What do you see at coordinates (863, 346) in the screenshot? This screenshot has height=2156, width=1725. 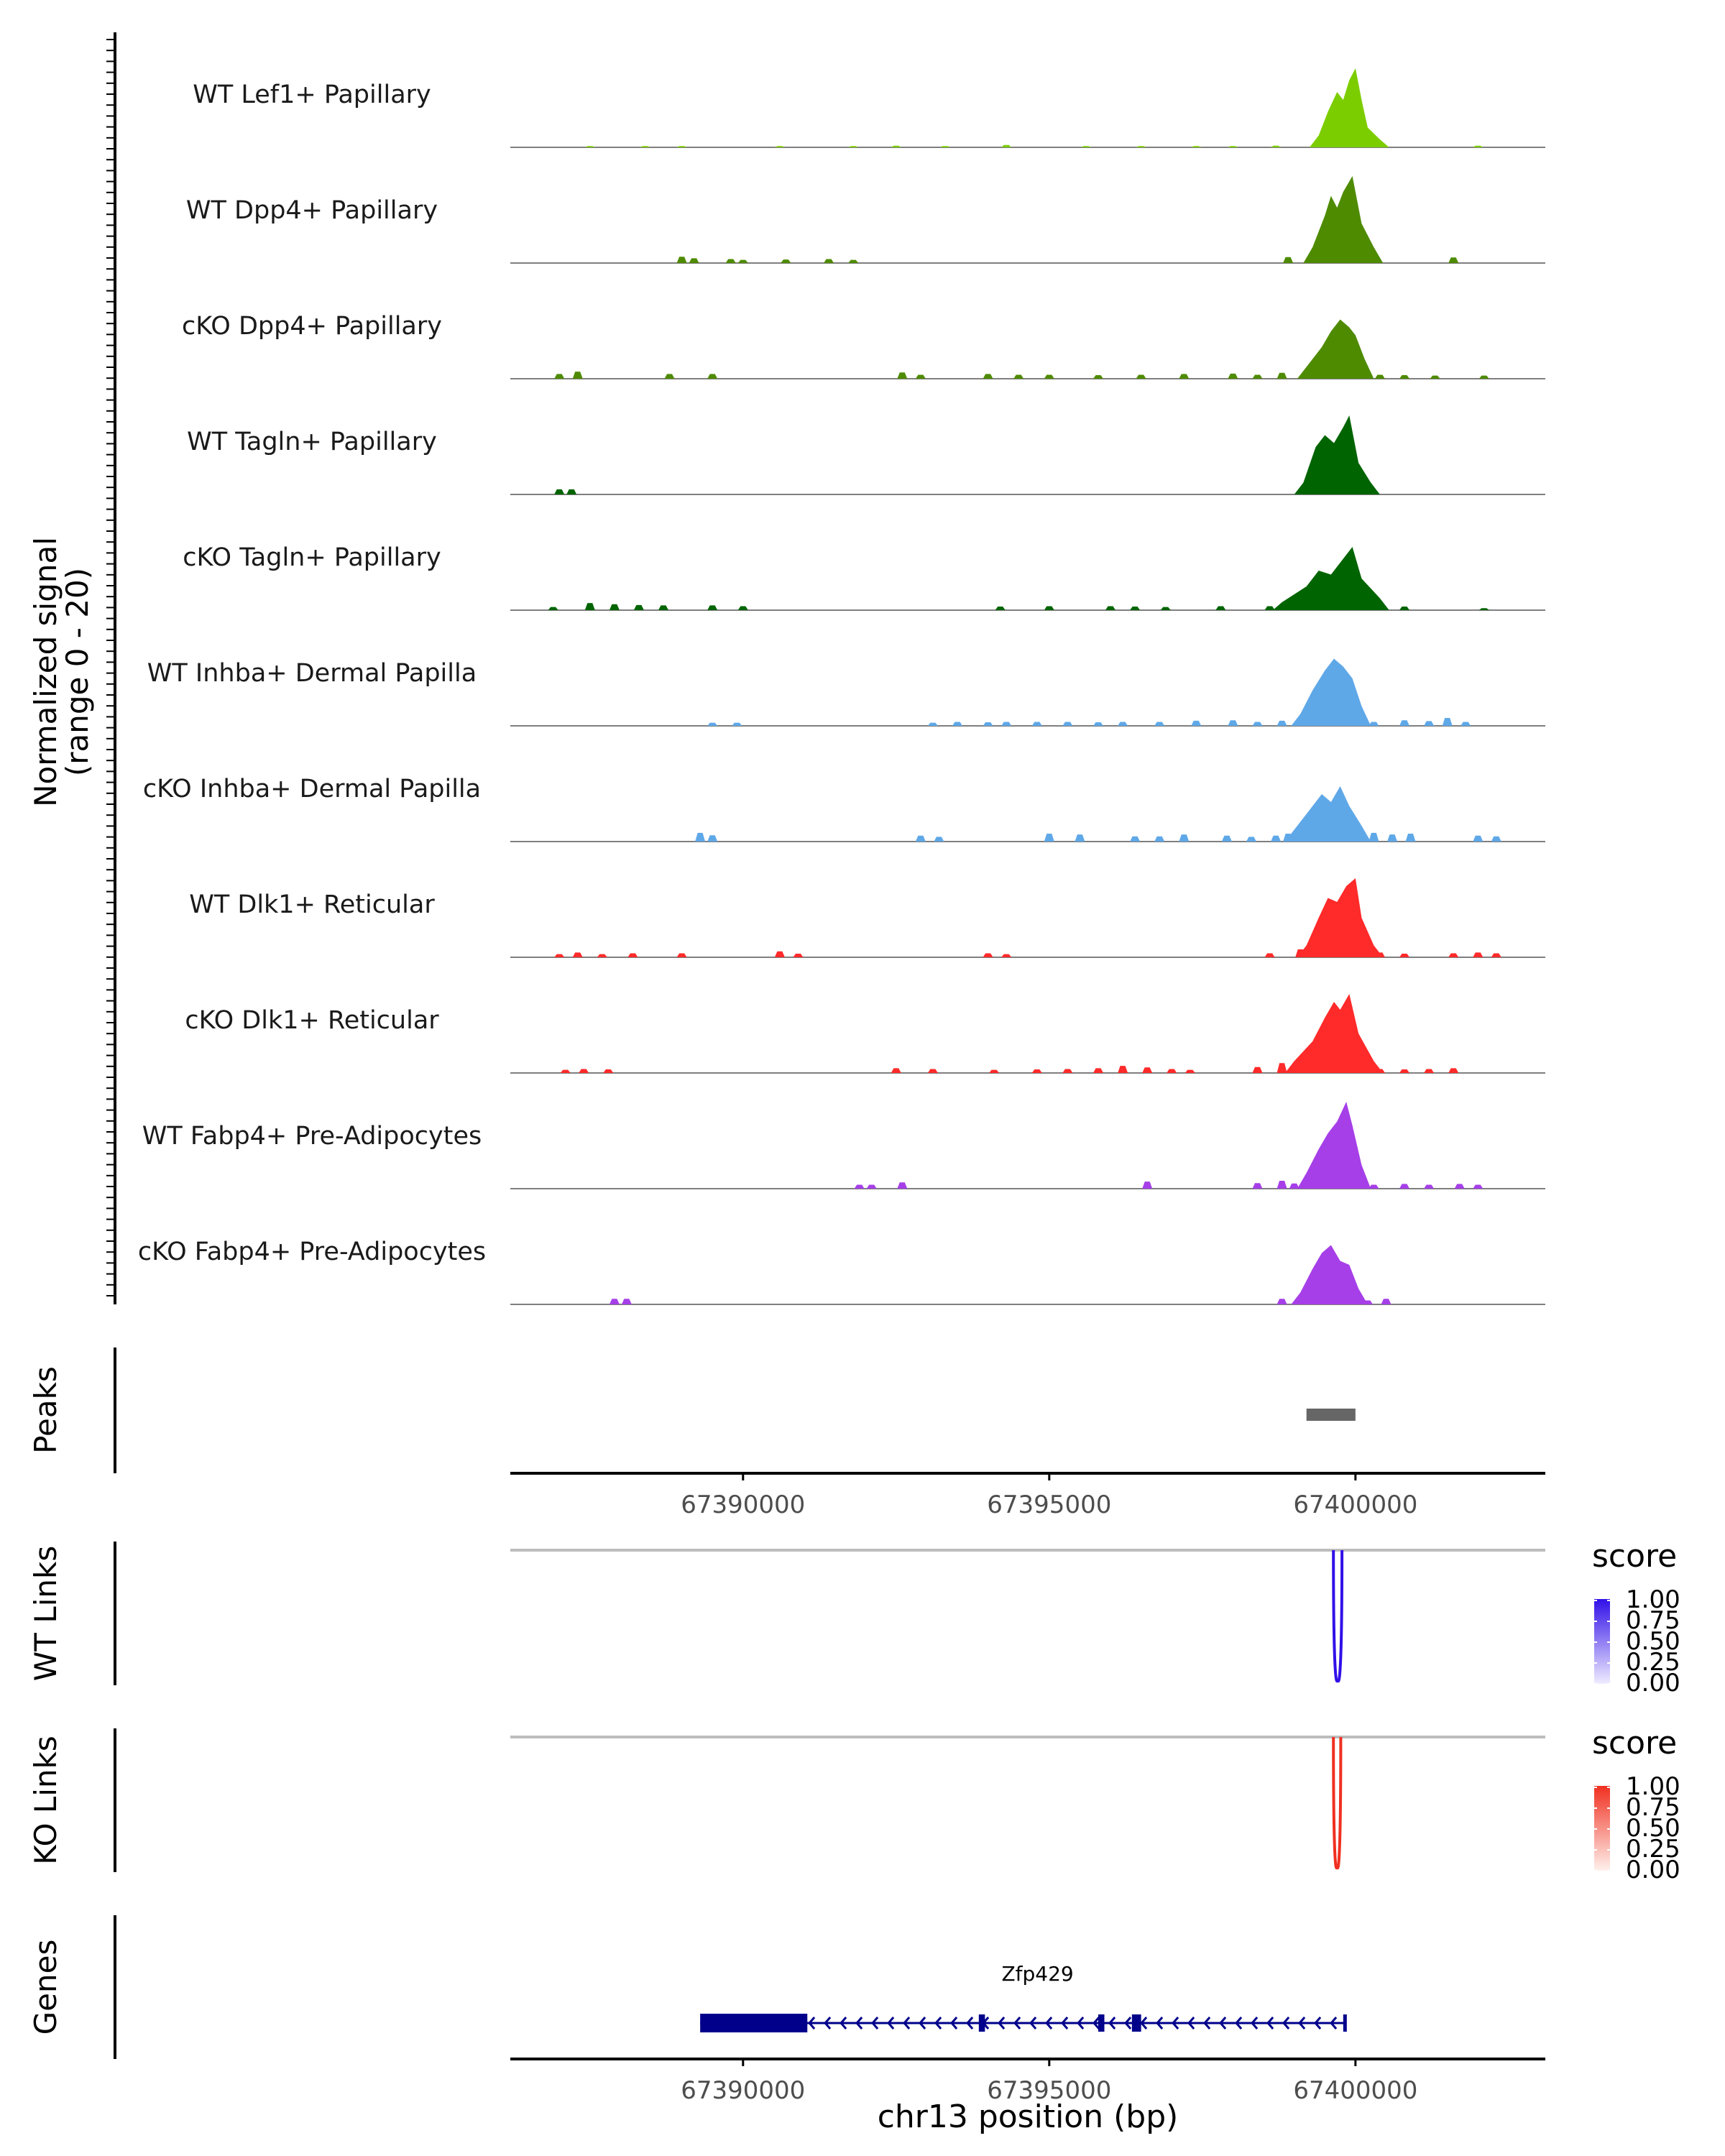 I see `coverage-track-2: cKO Dpp4+ Papillary` at bounding box center [863, 346].